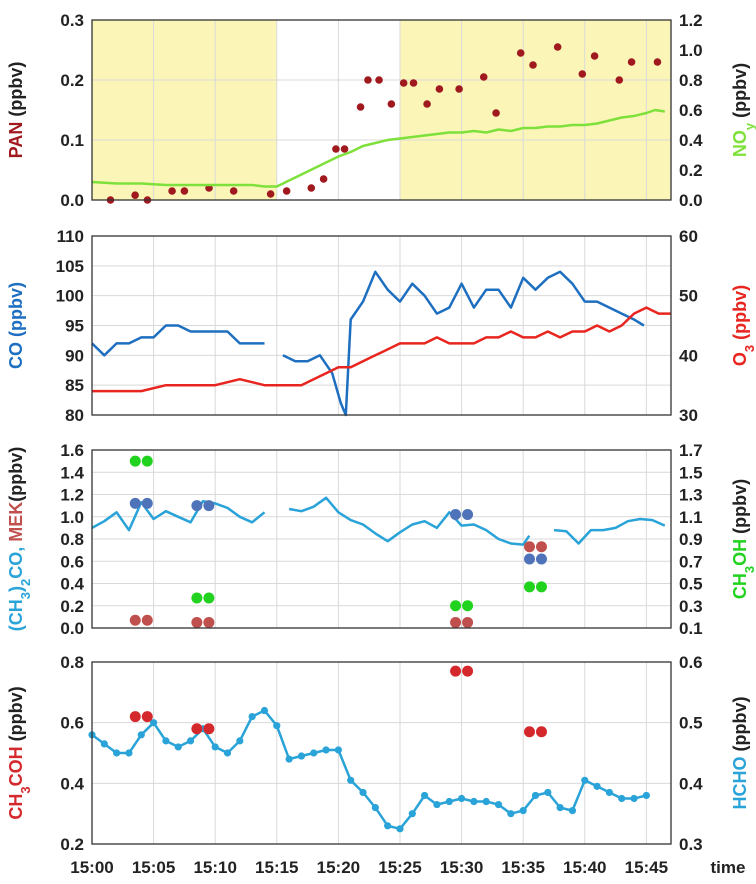 The height and width of the screenshot is (884, 756). I want to click on left-tick-label: 0.4, so click(72, 783).